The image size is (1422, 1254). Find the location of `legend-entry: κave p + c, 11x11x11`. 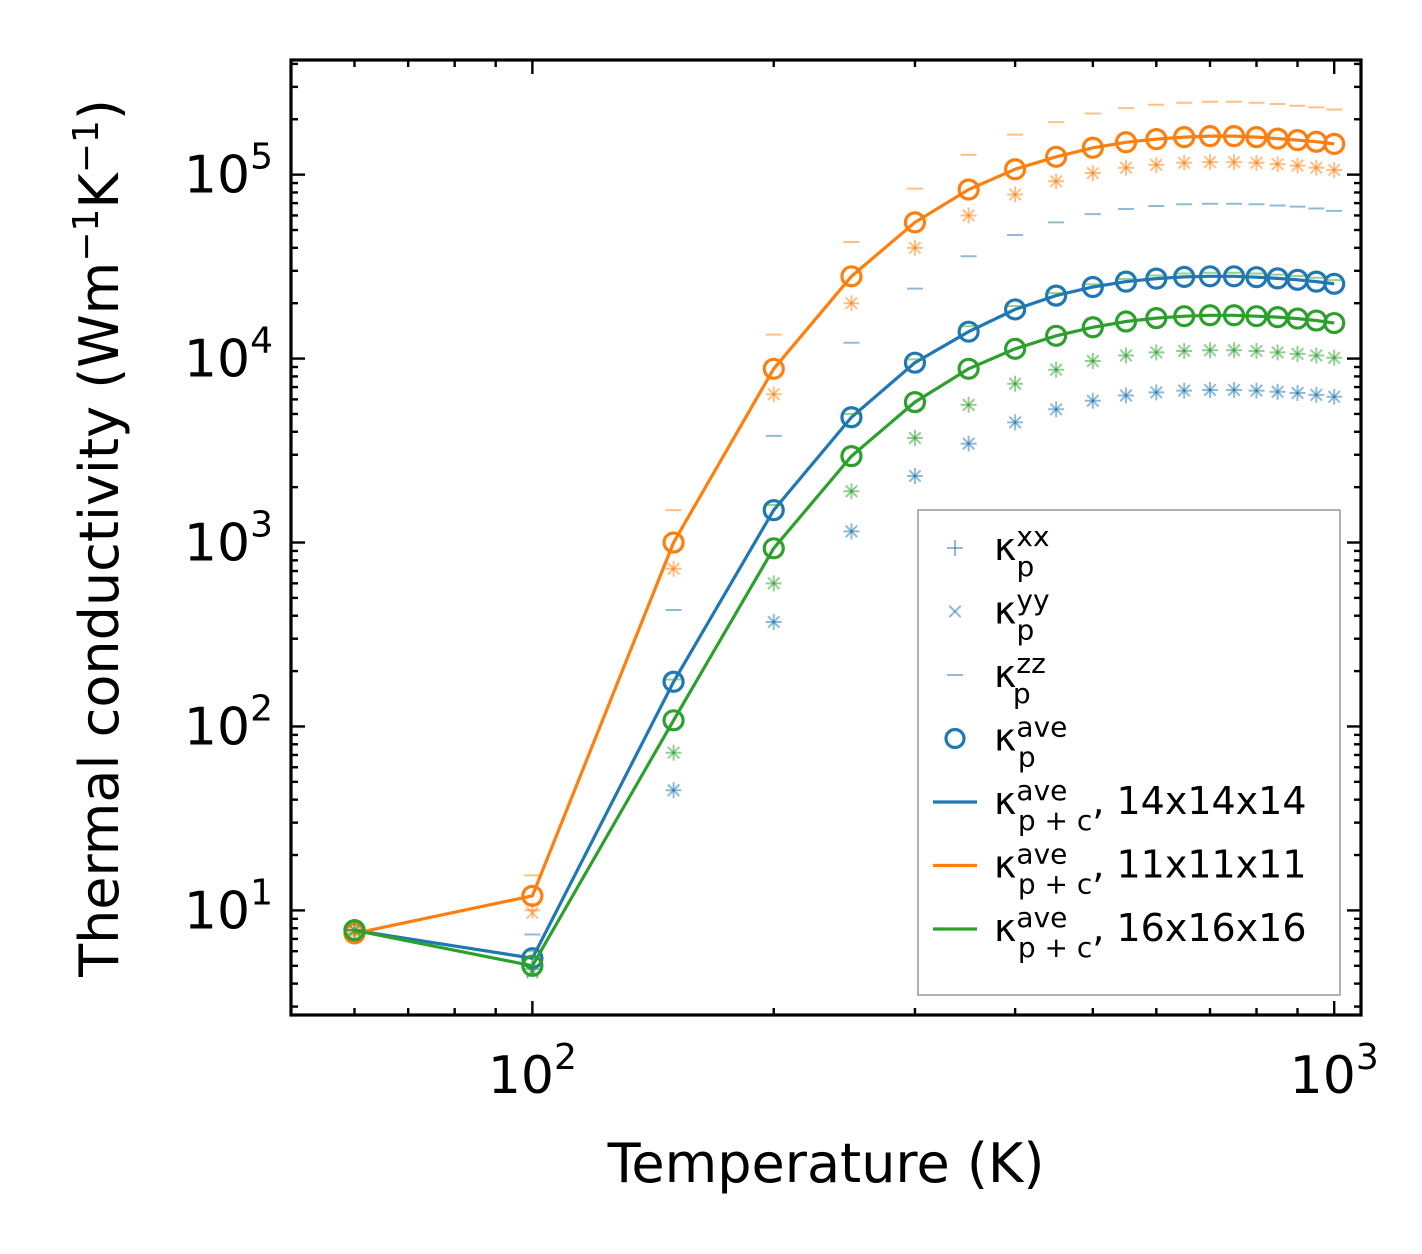

legend-entry: κave p + c, 11x11x11 is located at coordinates (1120, 869).